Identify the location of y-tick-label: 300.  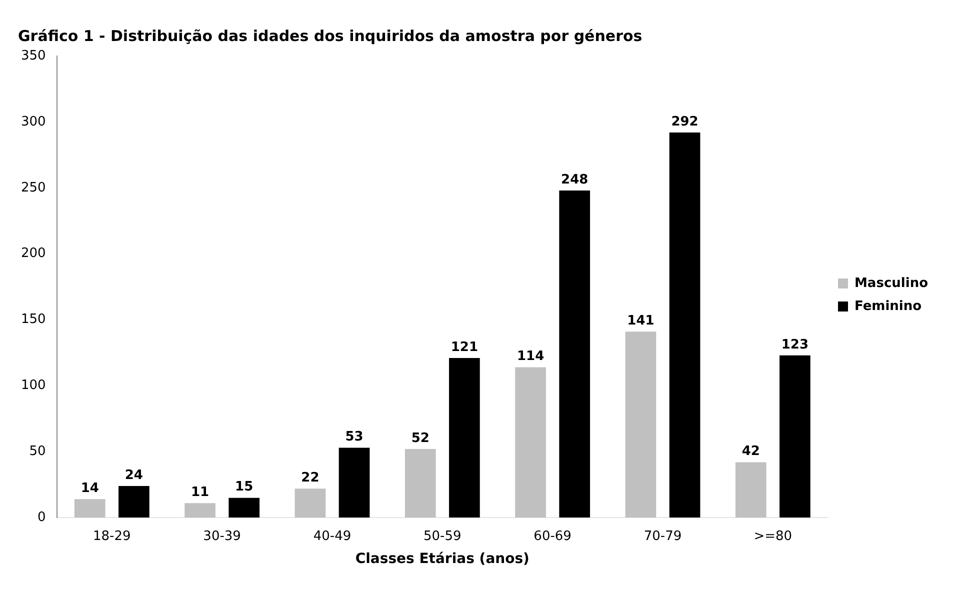
(33, 122).